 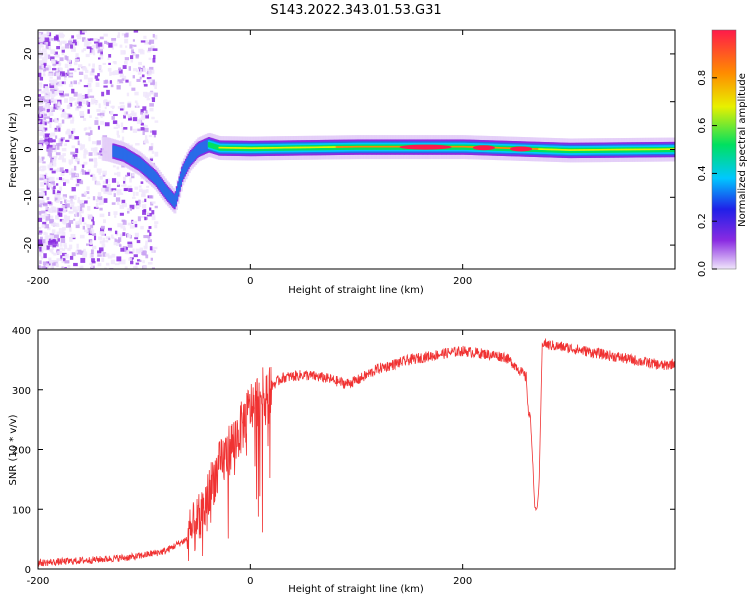 I want to click on spectrogram-xtick-label: 200, so click(x=462, y=281).